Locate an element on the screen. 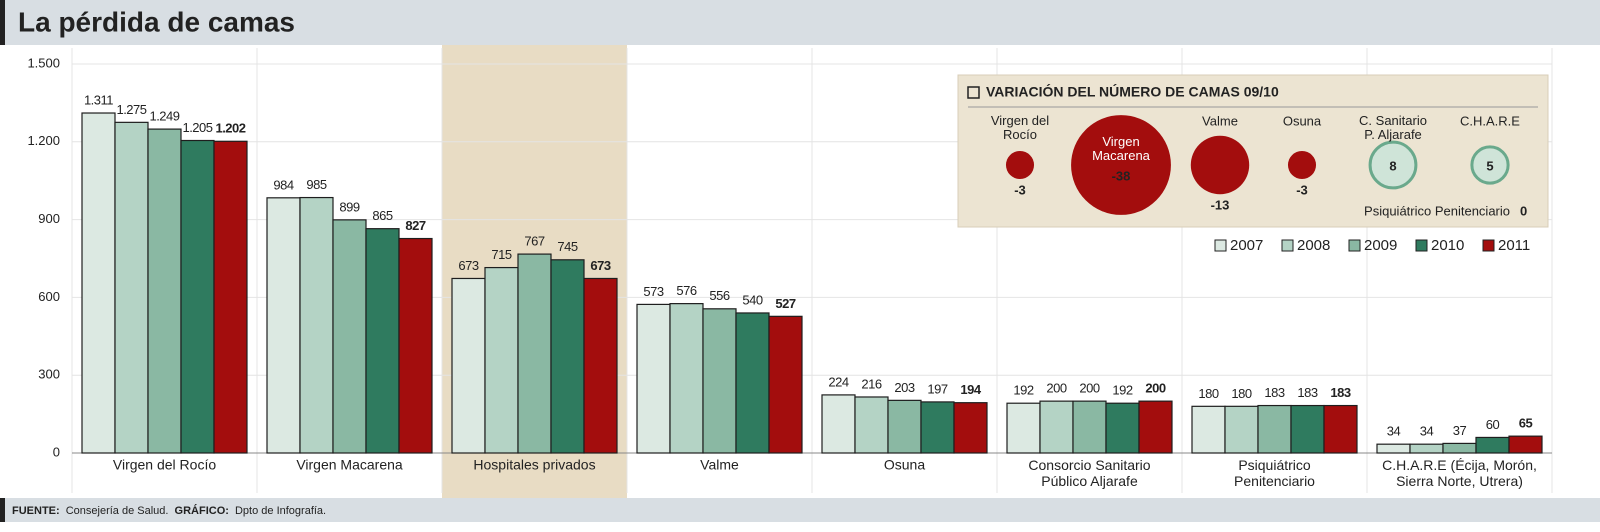 The height and width of the screenshot is (532, 1600). value-label: 194 is located at coordinates (970, 389).